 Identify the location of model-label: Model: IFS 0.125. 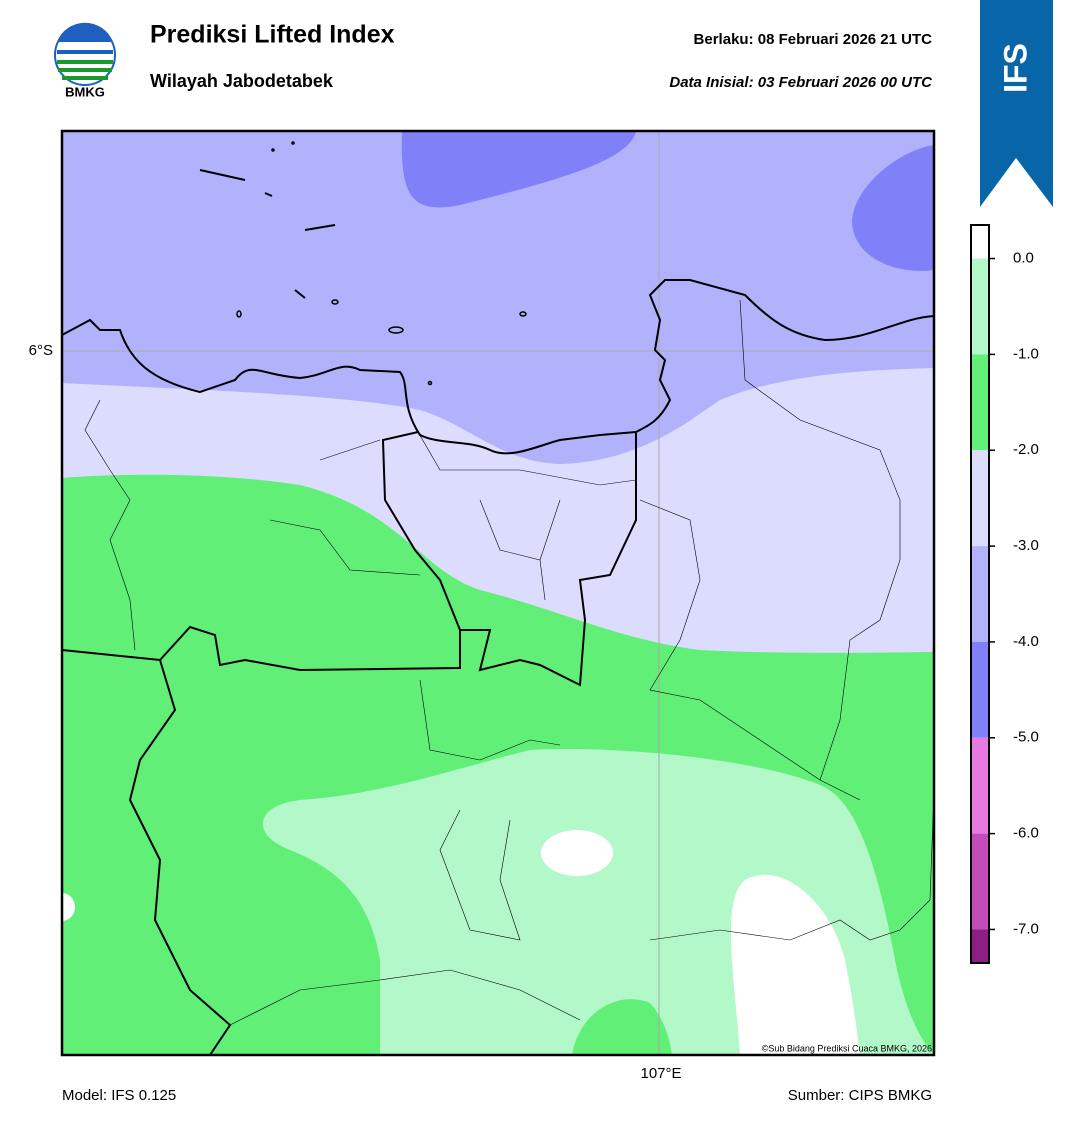
(119, 1095).